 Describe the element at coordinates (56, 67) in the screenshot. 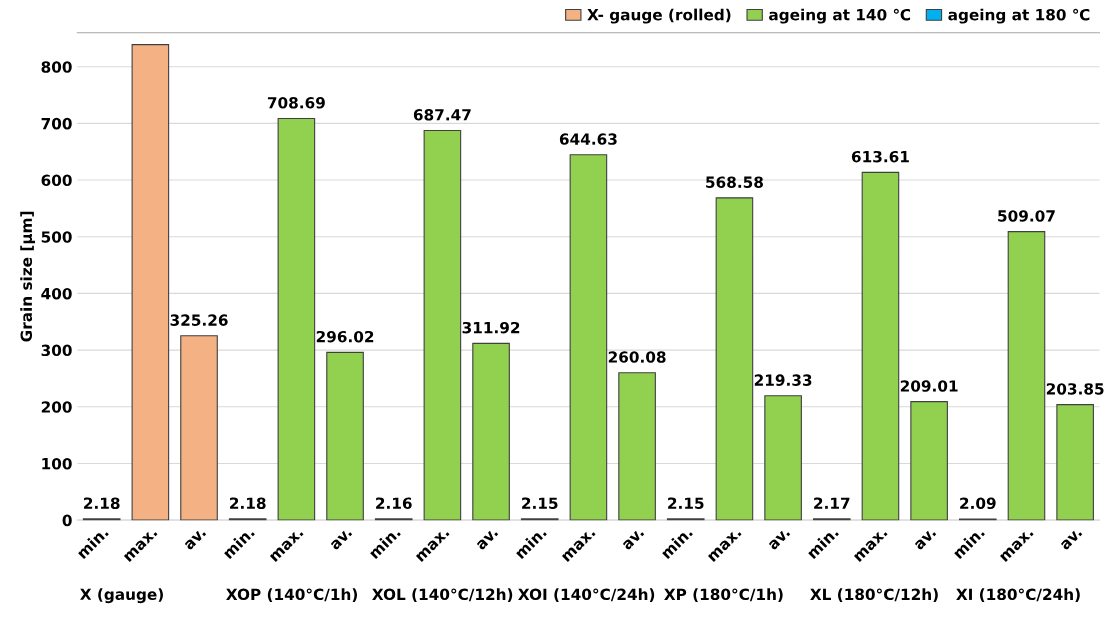

I see `y-tick-label: 800` at that location.